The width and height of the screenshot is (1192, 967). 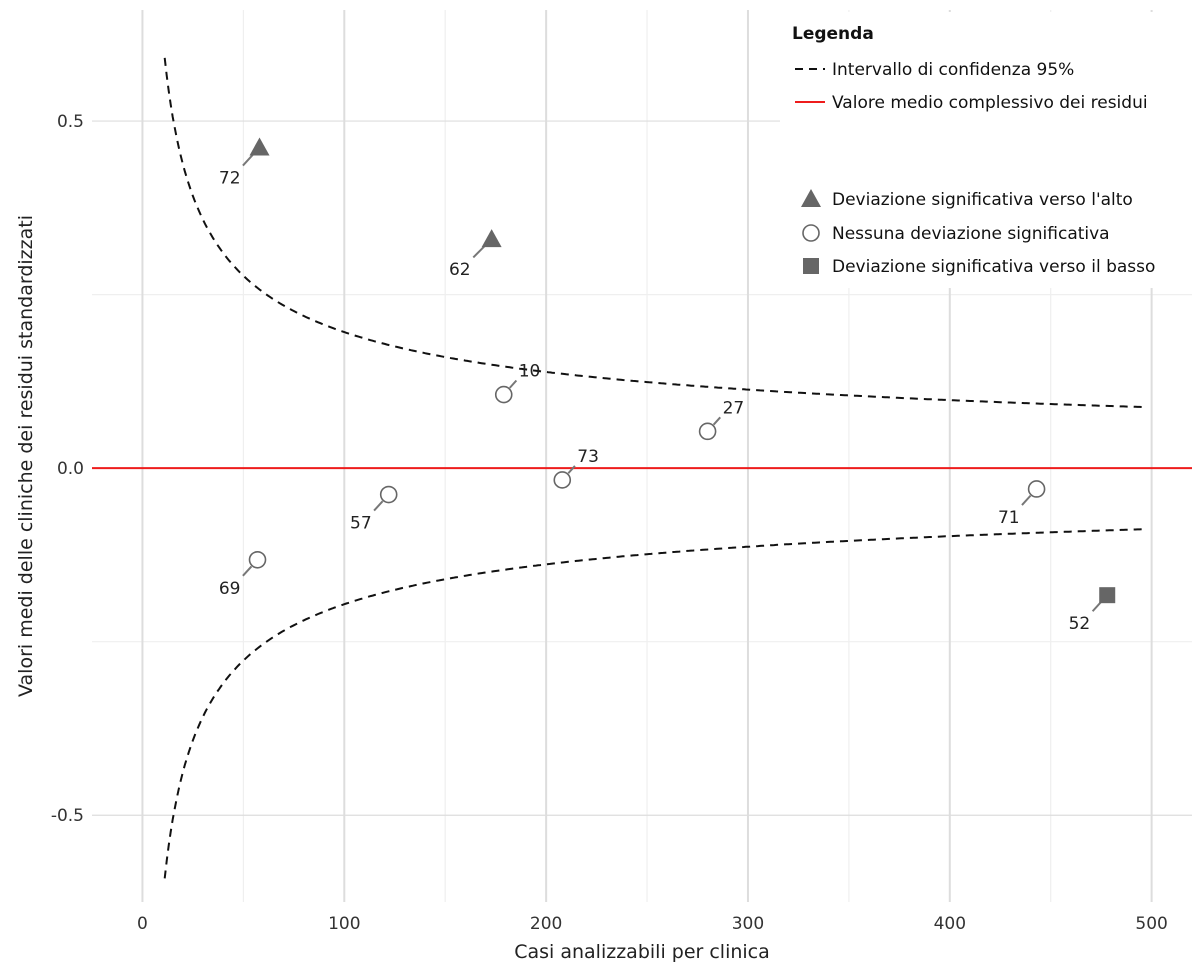 I want to click on x-tick-label: 200, so click(x=546, y=924).